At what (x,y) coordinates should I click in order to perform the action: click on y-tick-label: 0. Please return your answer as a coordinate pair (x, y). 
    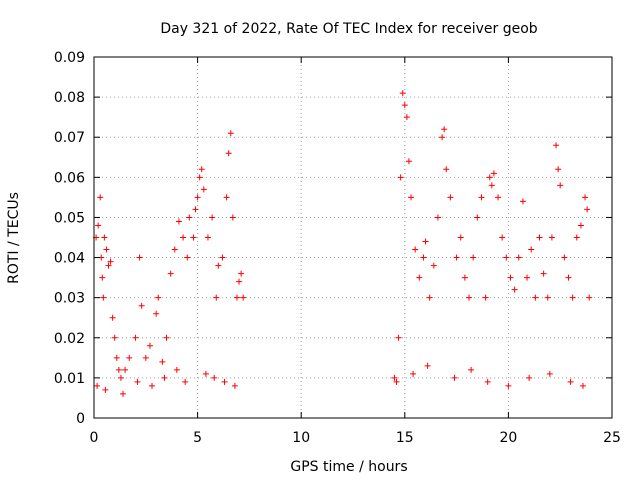
    Looking at the image, I should click on (80, 419).